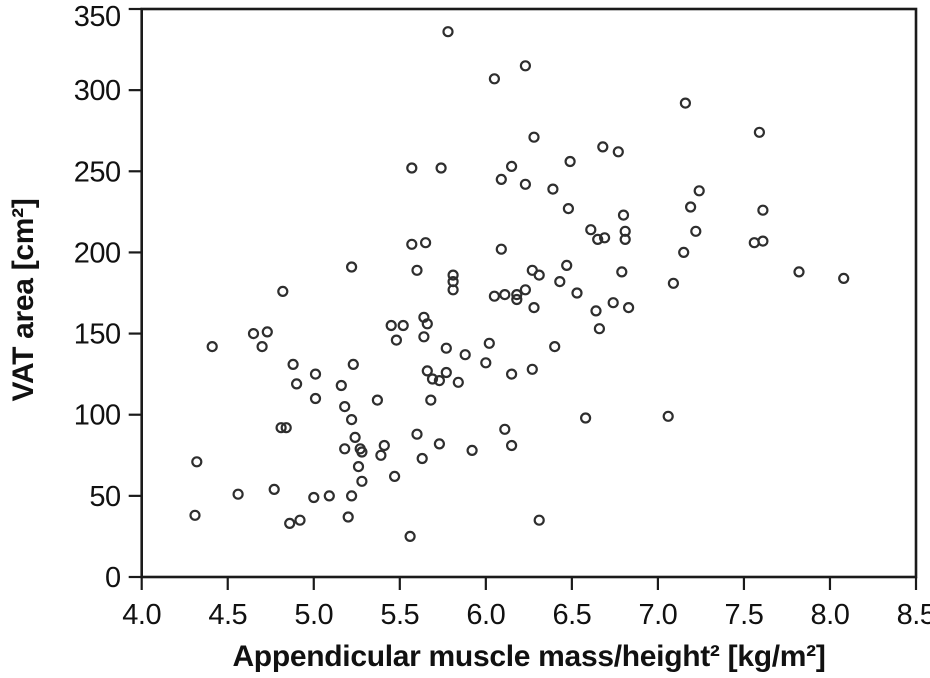 This screenshot has width=930, height=678. Describe the element at coordinates (104, 497) in the screenshot. I see `y-tick-label: 50` at that location.